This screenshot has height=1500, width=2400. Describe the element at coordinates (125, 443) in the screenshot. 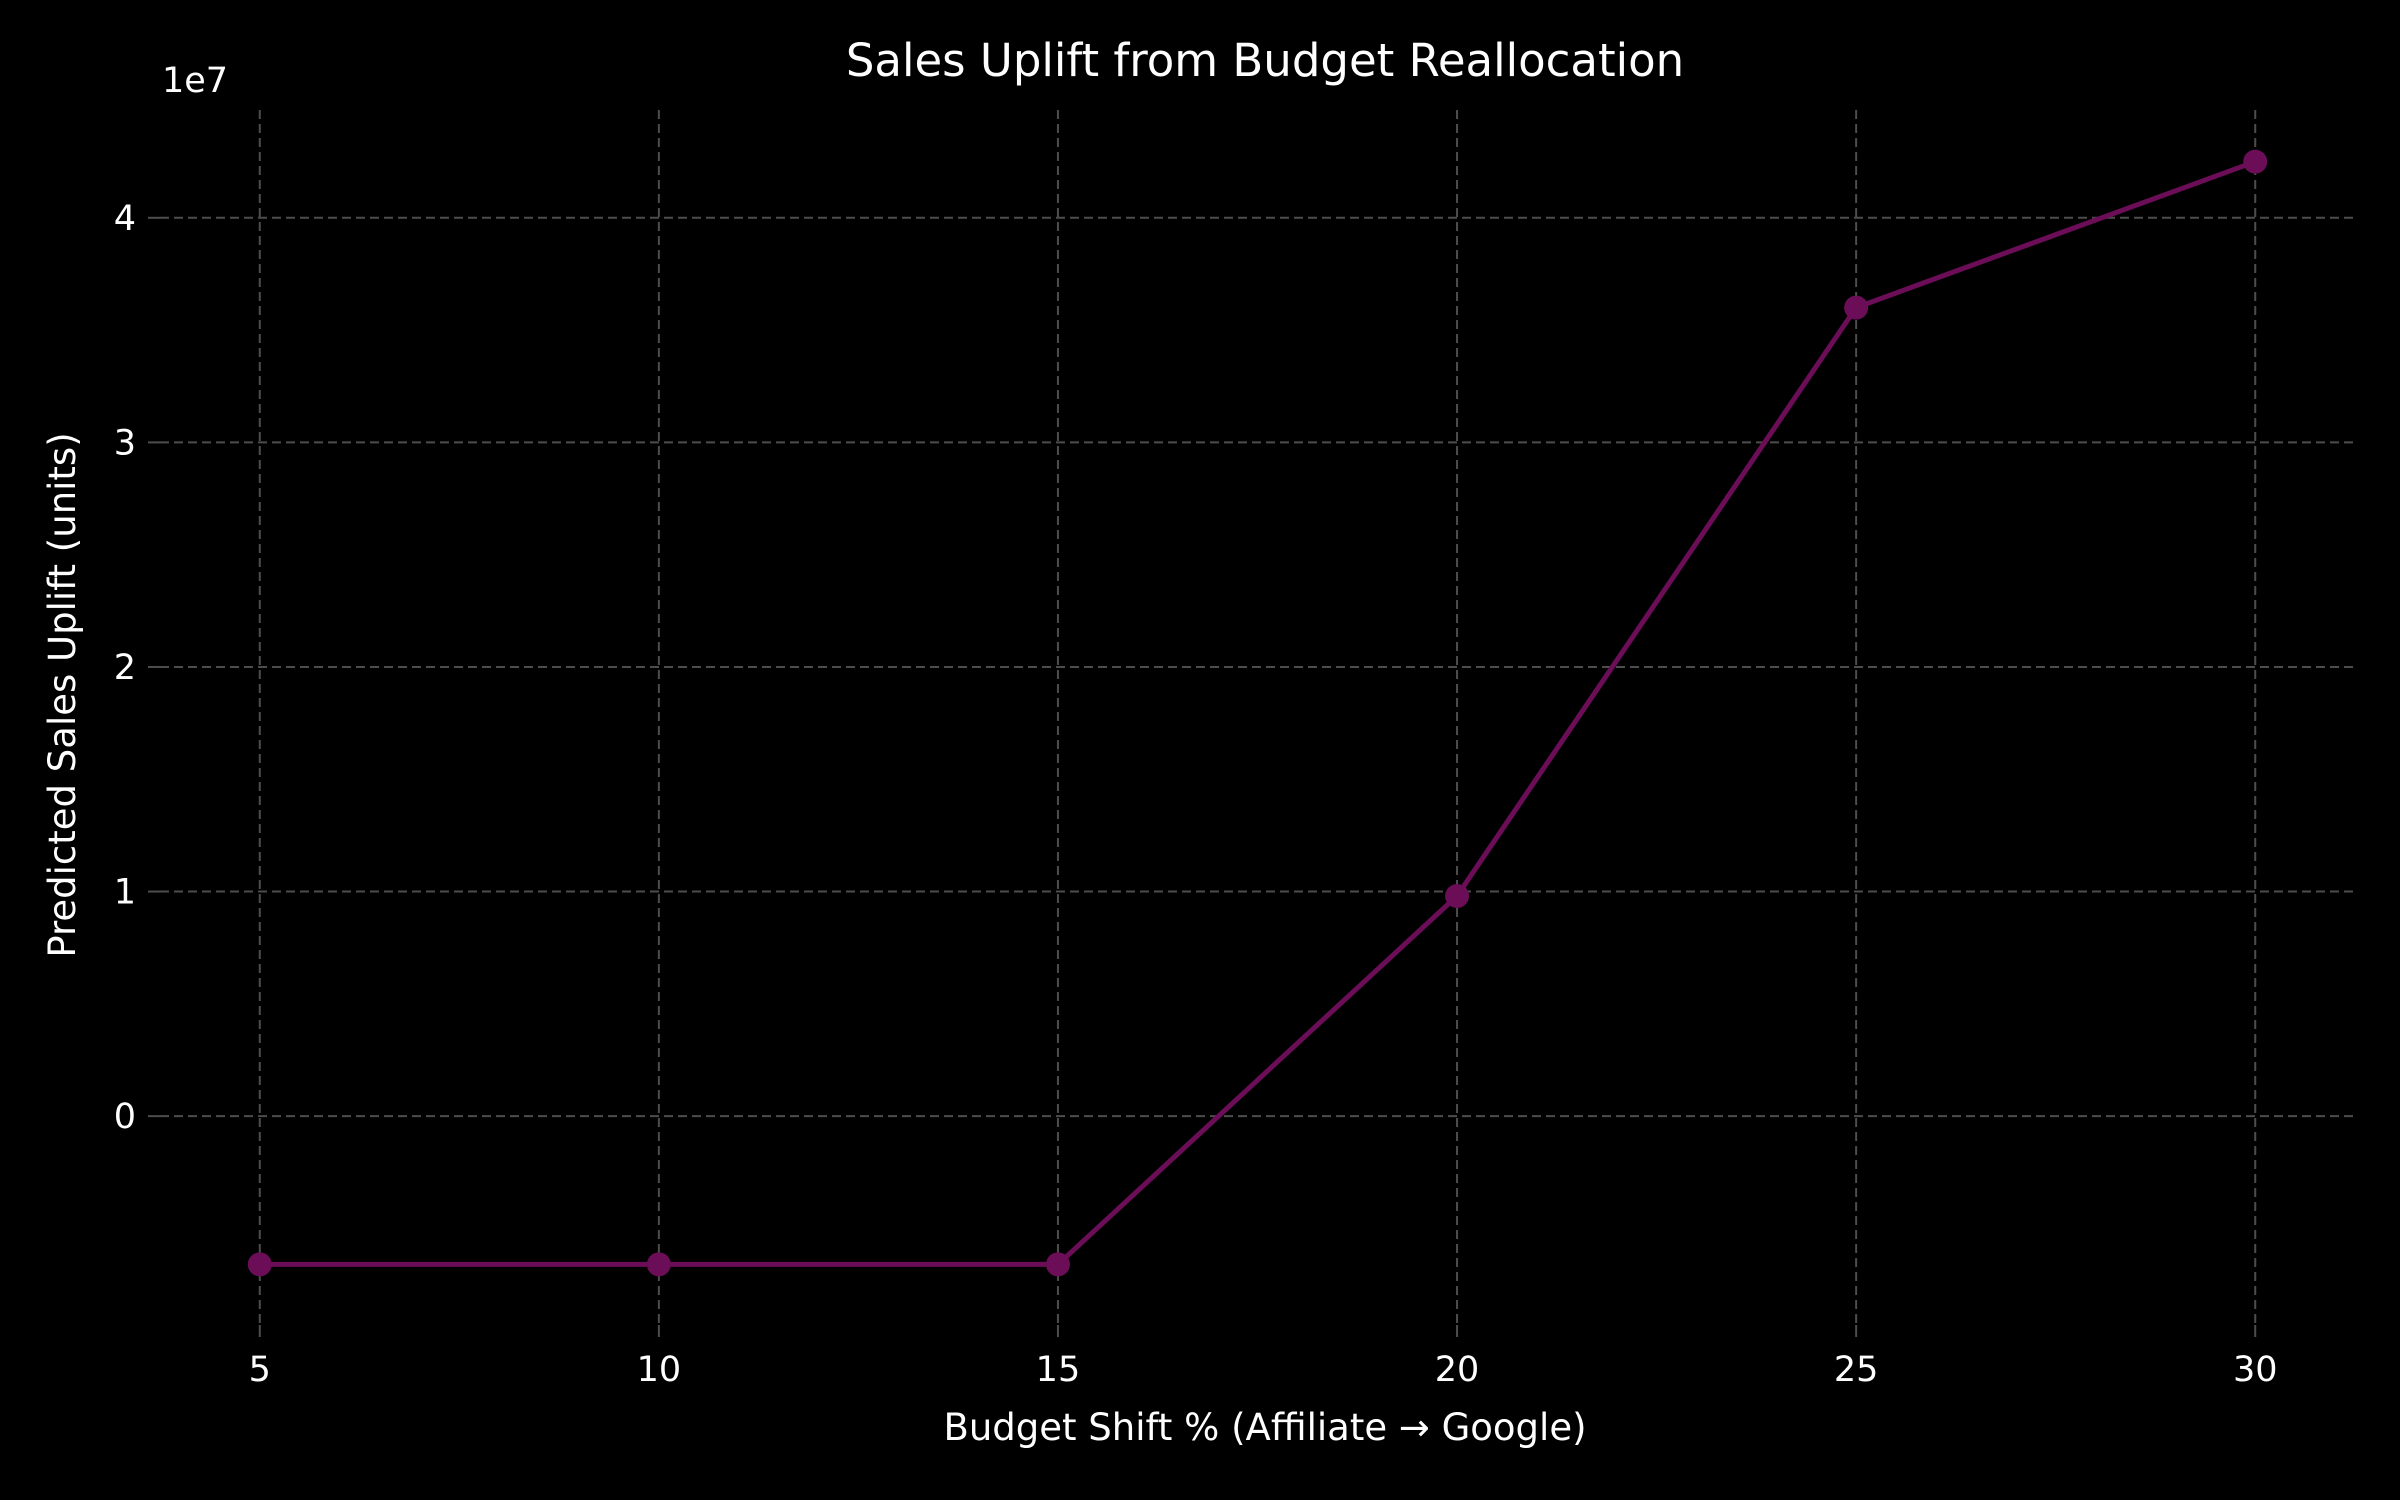

I see `y-tick-label: 3` at that location.